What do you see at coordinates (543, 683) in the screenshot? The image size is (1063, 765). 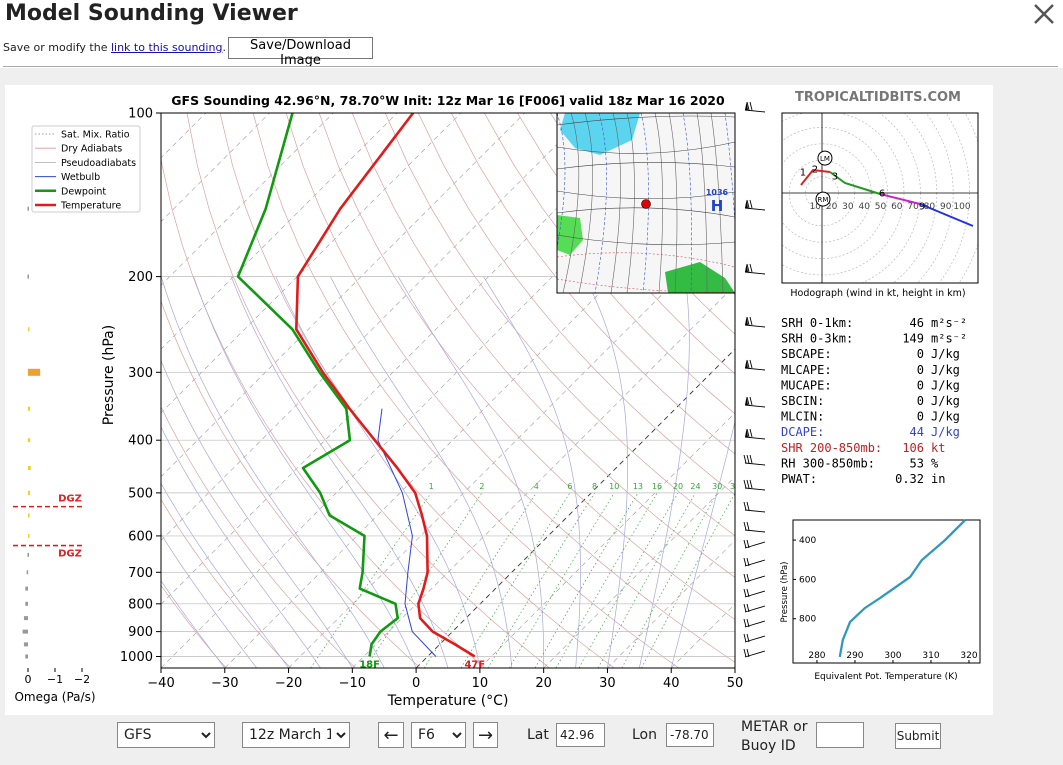 I see `x-tick-label: 20` at bounding box center [543, 683].